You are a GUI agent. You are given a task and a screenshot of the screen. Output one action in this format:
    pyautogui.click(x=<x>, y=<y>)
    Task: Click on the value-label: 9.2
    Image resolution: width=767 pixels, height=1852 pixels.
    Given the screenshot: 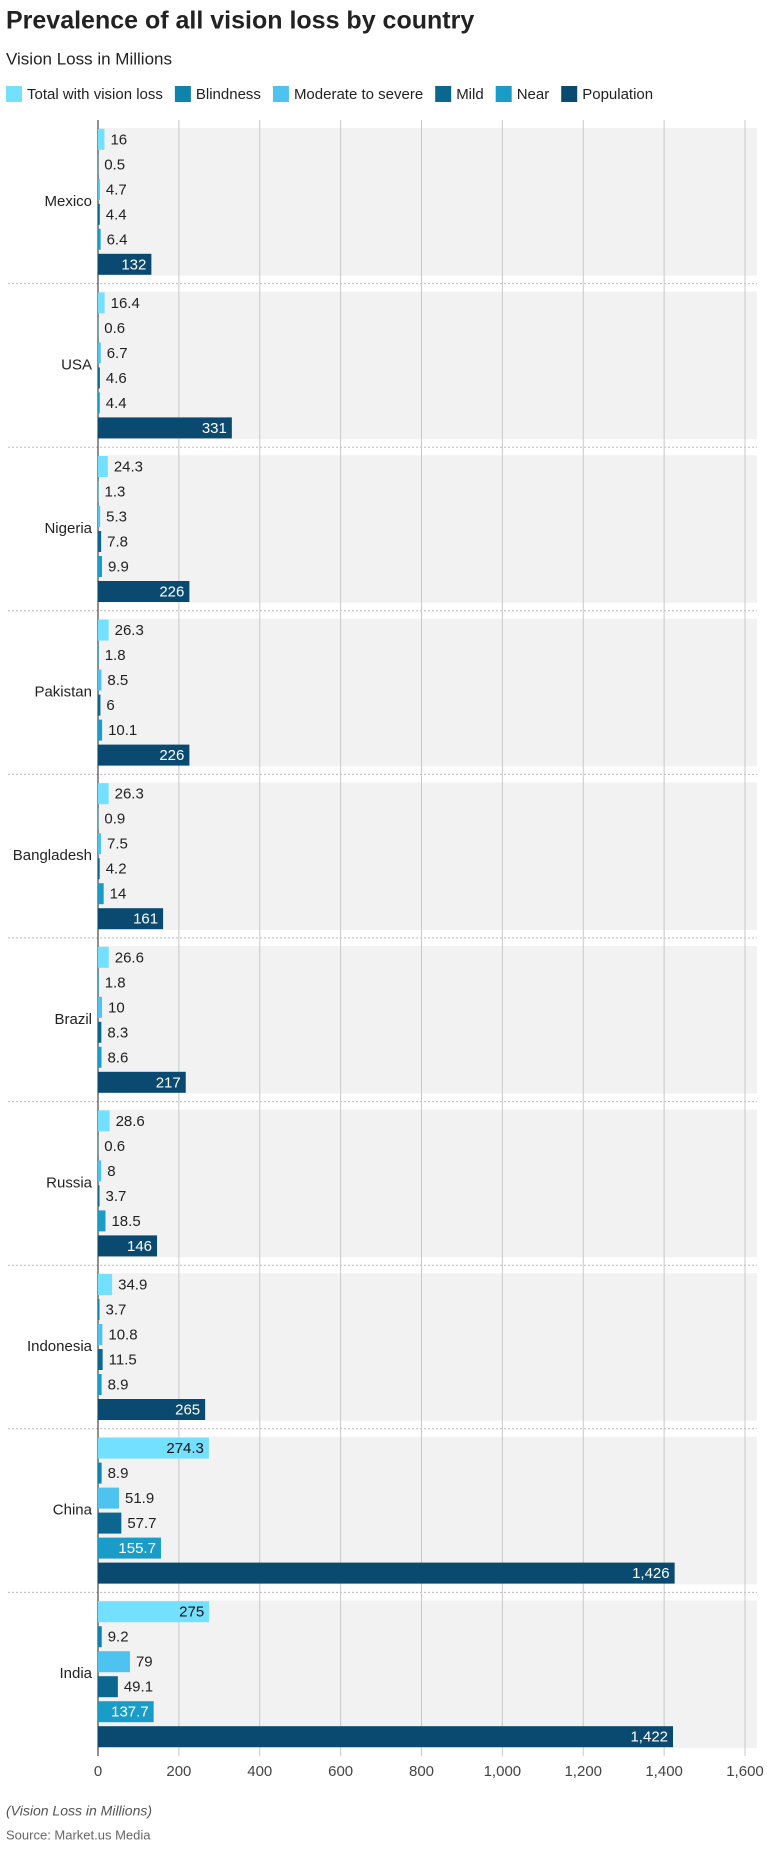 What is the action you would take?
    pyautogui.click(x=118, y=1637)
    